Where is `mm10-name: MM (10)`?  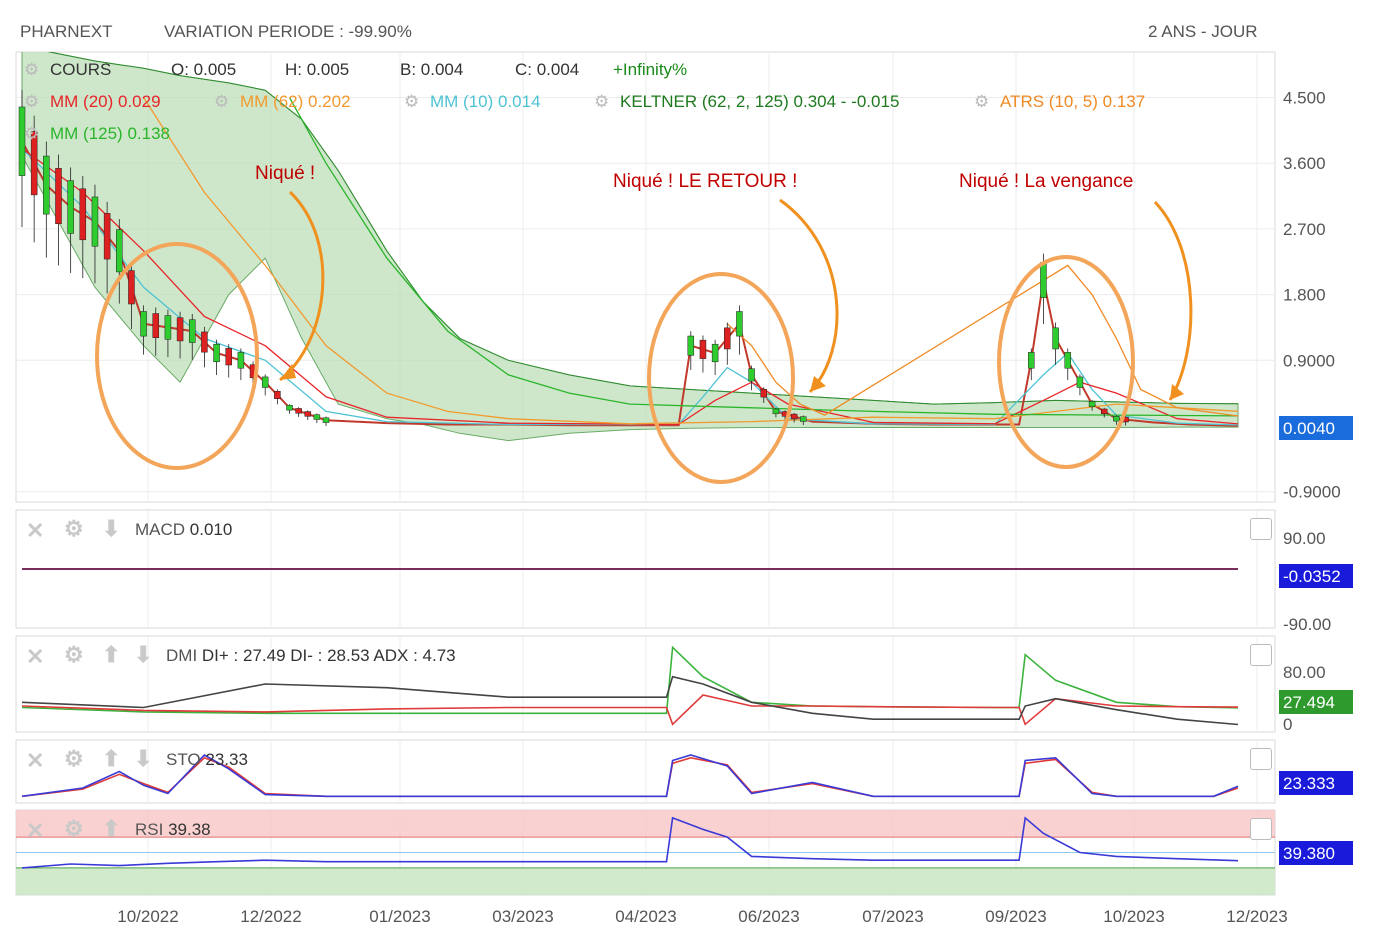 mm10-name: MM (10) is located at coordinates (461, 101).